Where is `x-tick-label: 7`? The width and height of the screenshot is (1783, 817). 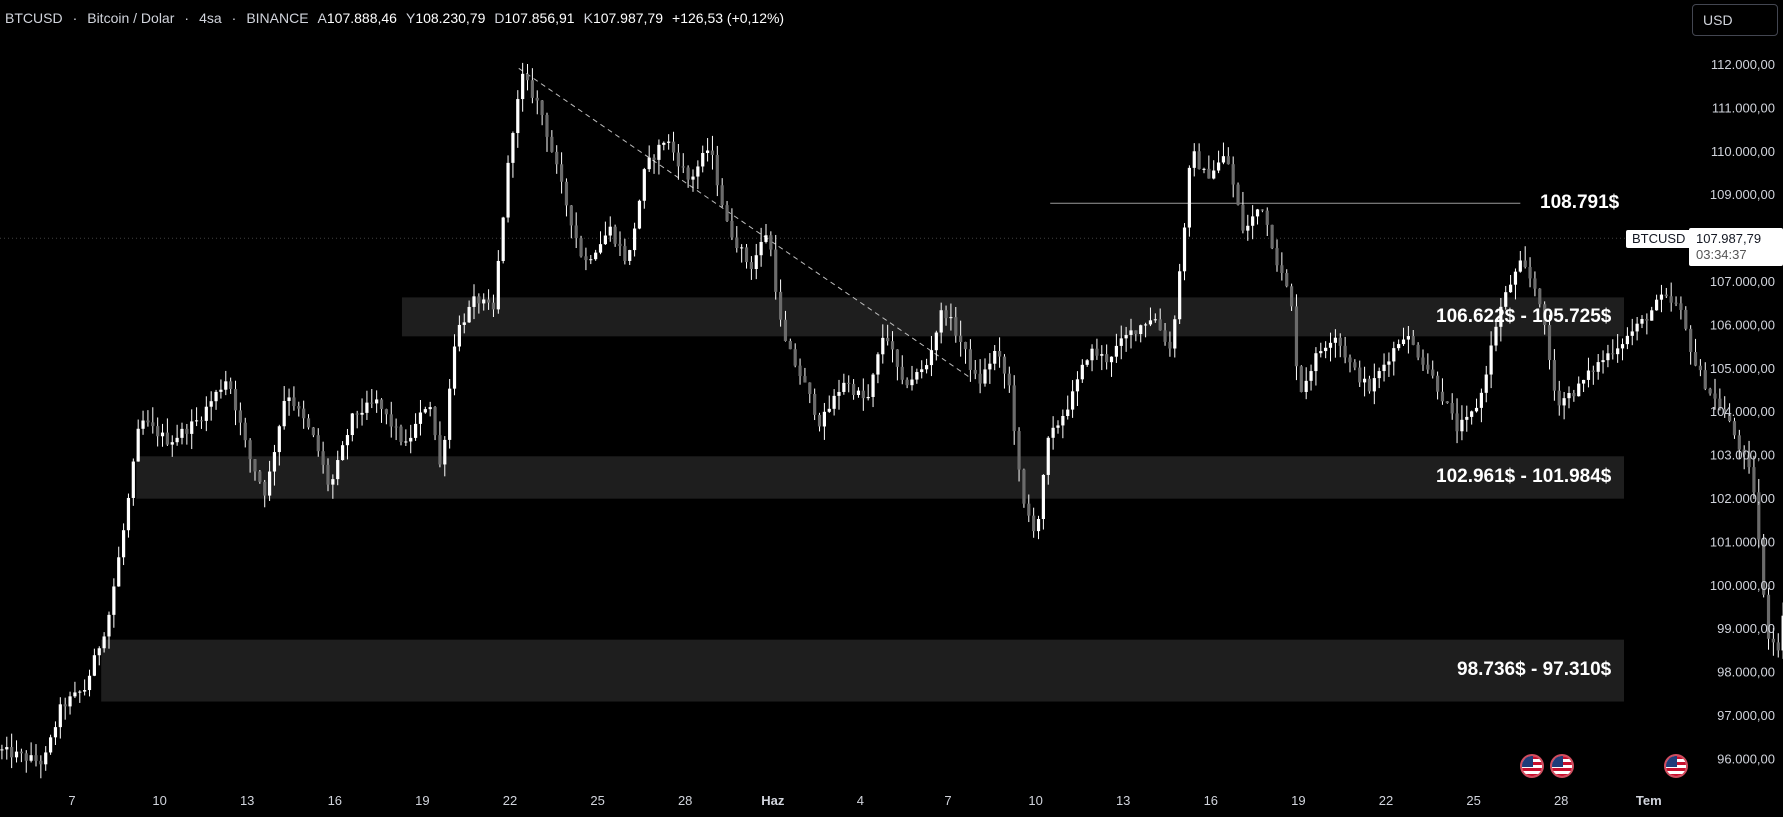 x-tick-label: 7 is located at coordinates (947, 800).